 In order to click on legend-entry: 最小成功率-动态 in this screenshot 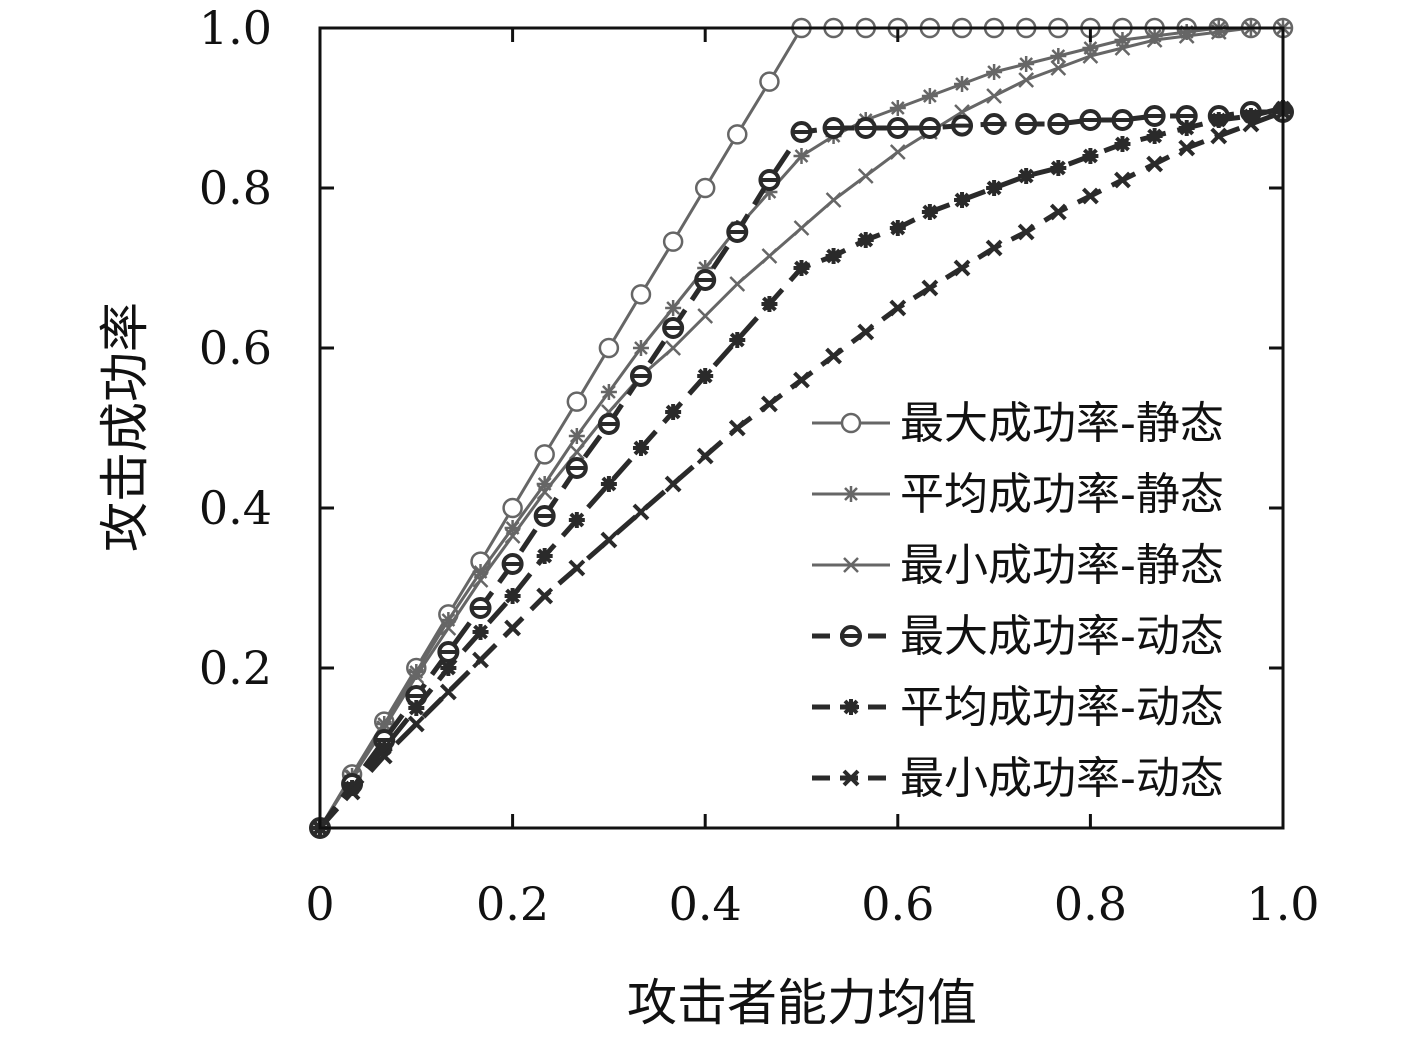, I will do `click(1018, 778)`.